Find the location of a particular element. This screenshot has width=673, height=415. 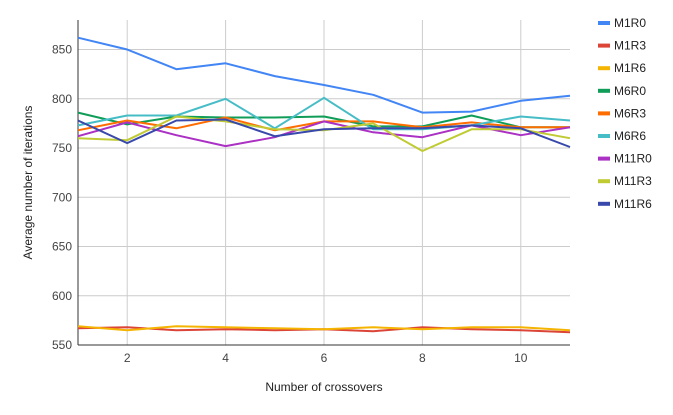

series-line-m11r6 is located at coordinates (324, 133).